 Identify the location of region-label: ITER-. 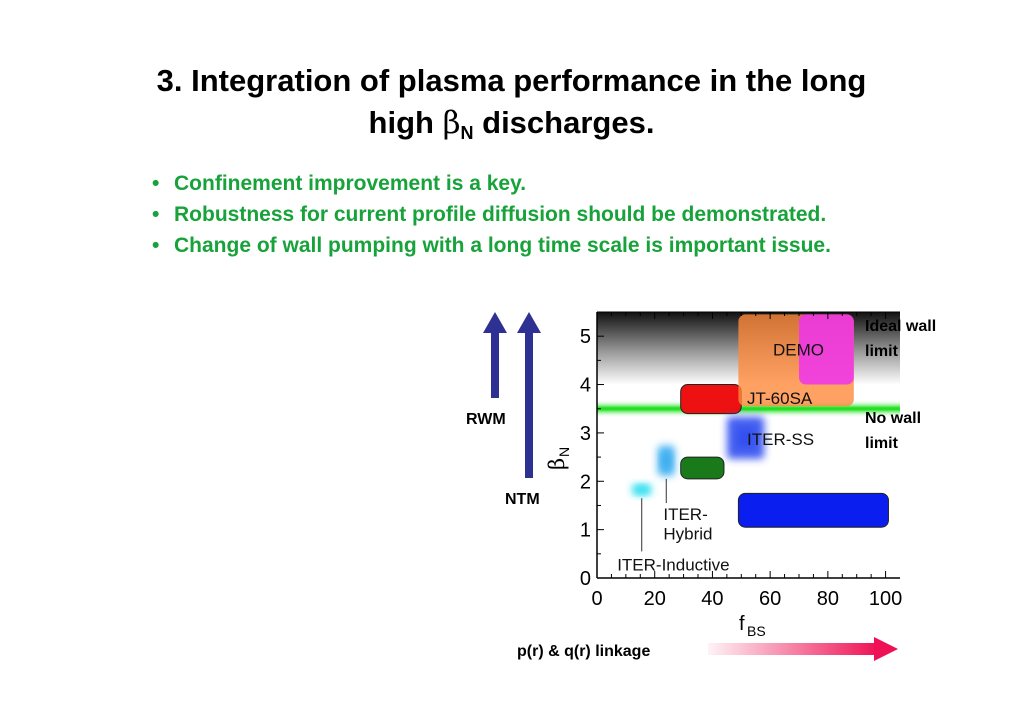
(685, 514).